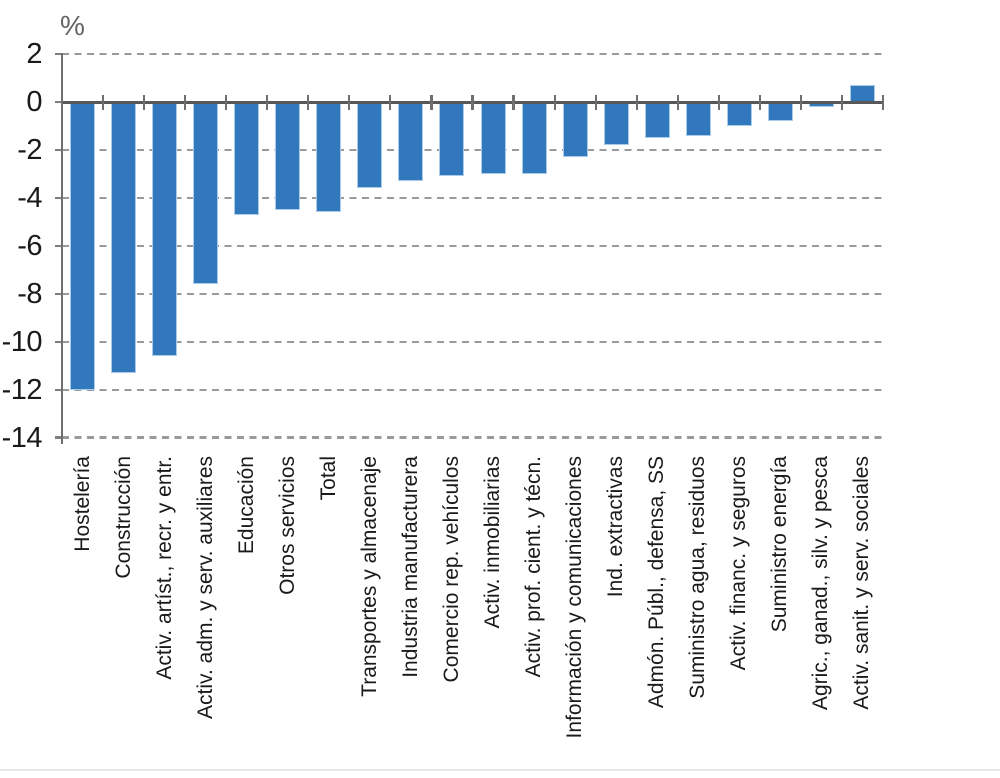  I want to click on y-axis-tick-label: -2, so click(29, 150).